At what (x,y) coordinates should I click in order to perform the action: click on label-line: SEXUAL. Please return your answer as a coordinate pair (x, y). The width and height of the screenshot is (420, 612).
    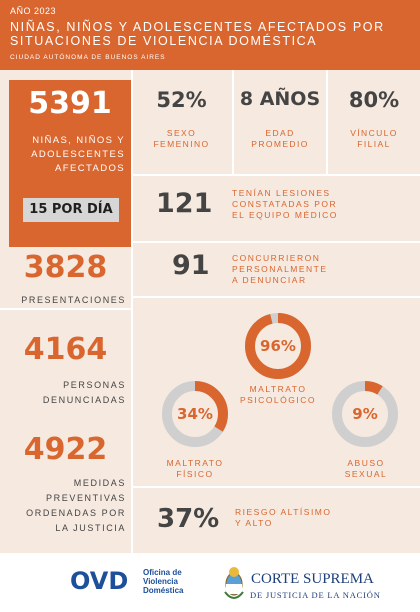
    Looking at the image, I should click on (366, 474).